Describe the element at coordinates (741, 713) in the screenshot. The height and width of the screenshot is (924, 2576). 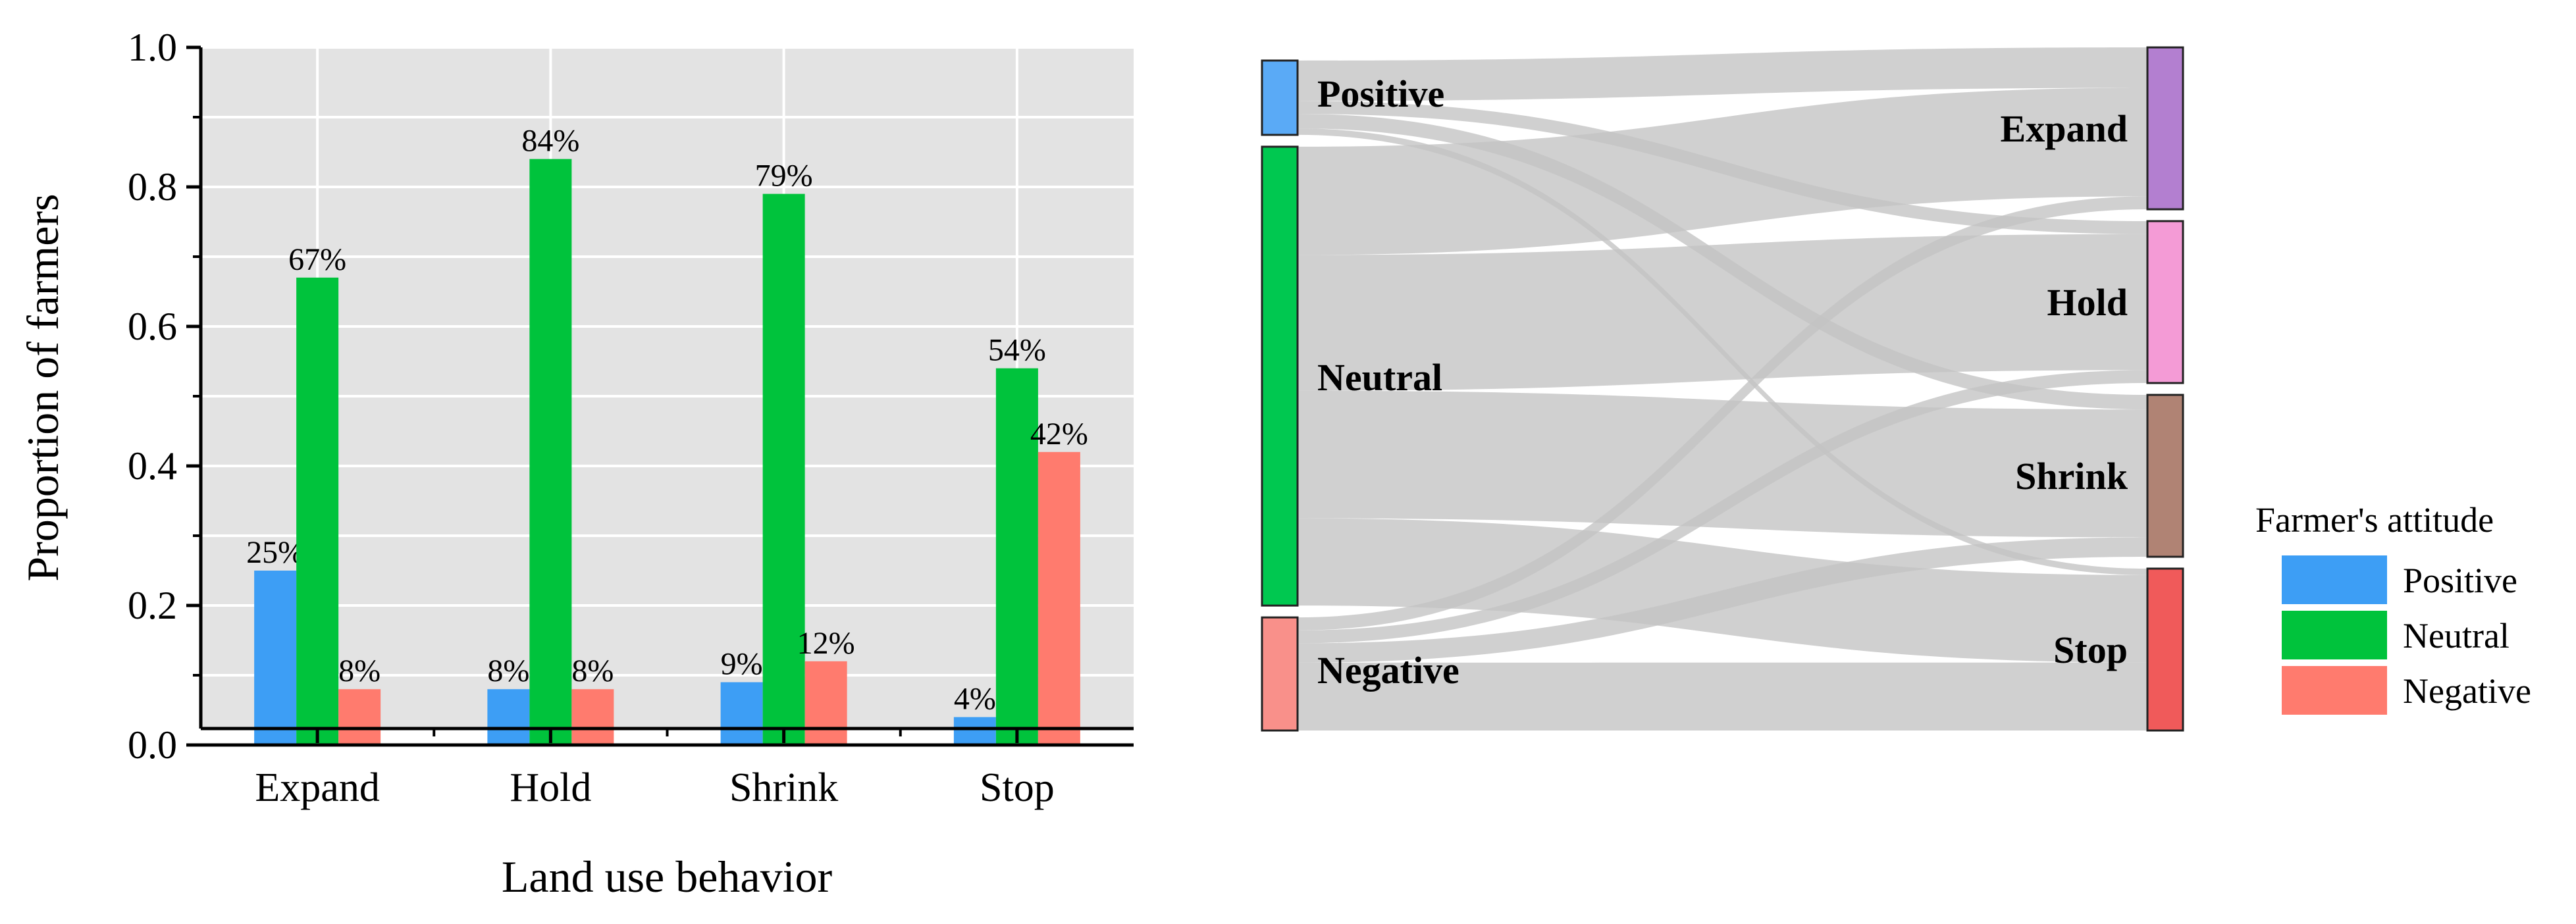
I see `bar-positive-shrink` at that location.